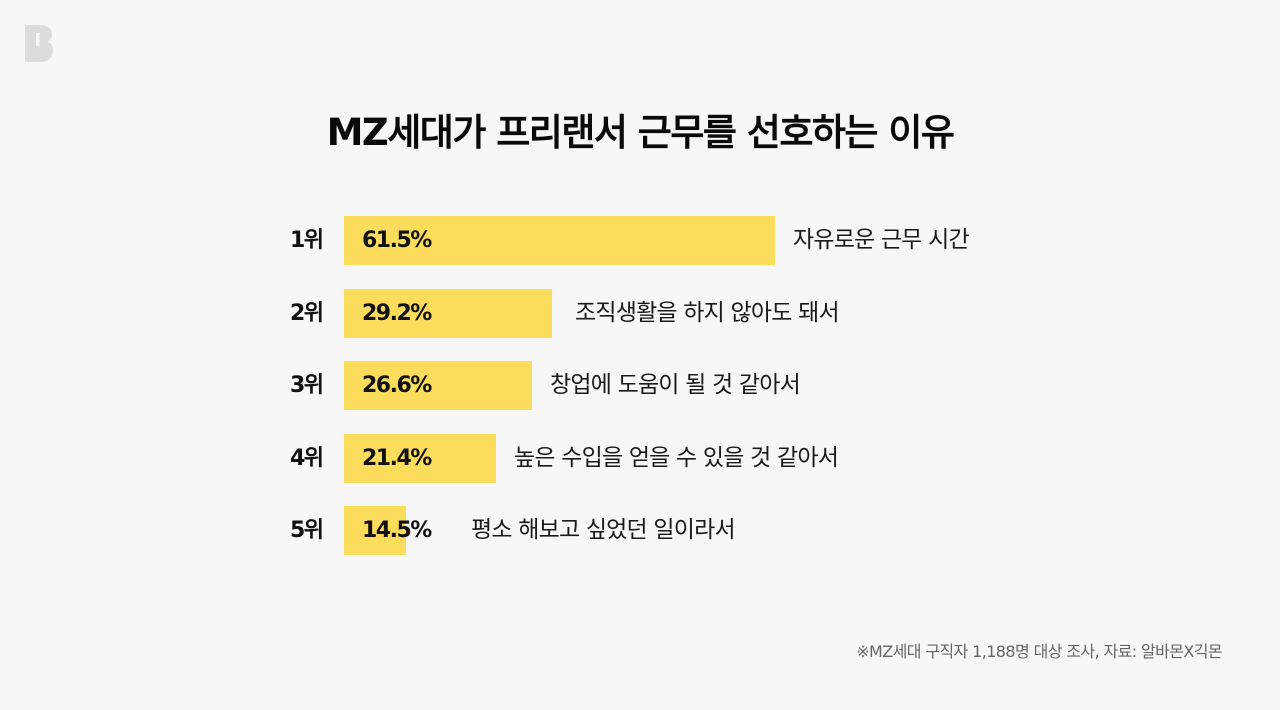 This screenshot has height=710, width=1280. Describe the element at coordinates (1039, 651) in the screenshot. I see `source-footnote: ※MZ세대 구직자 1,188명 대상 조사, 자료: 알바몬X긱몬` at that location.